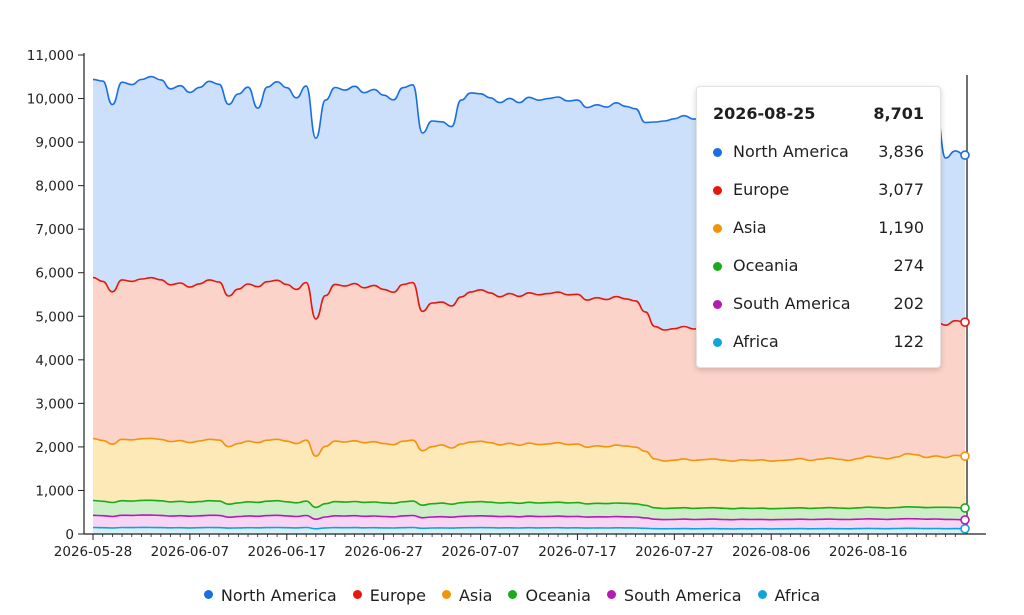  What do you see at coordinates (965, 342) in the screenshot?
I see `hover-markers` at bounding box center [965, 342].